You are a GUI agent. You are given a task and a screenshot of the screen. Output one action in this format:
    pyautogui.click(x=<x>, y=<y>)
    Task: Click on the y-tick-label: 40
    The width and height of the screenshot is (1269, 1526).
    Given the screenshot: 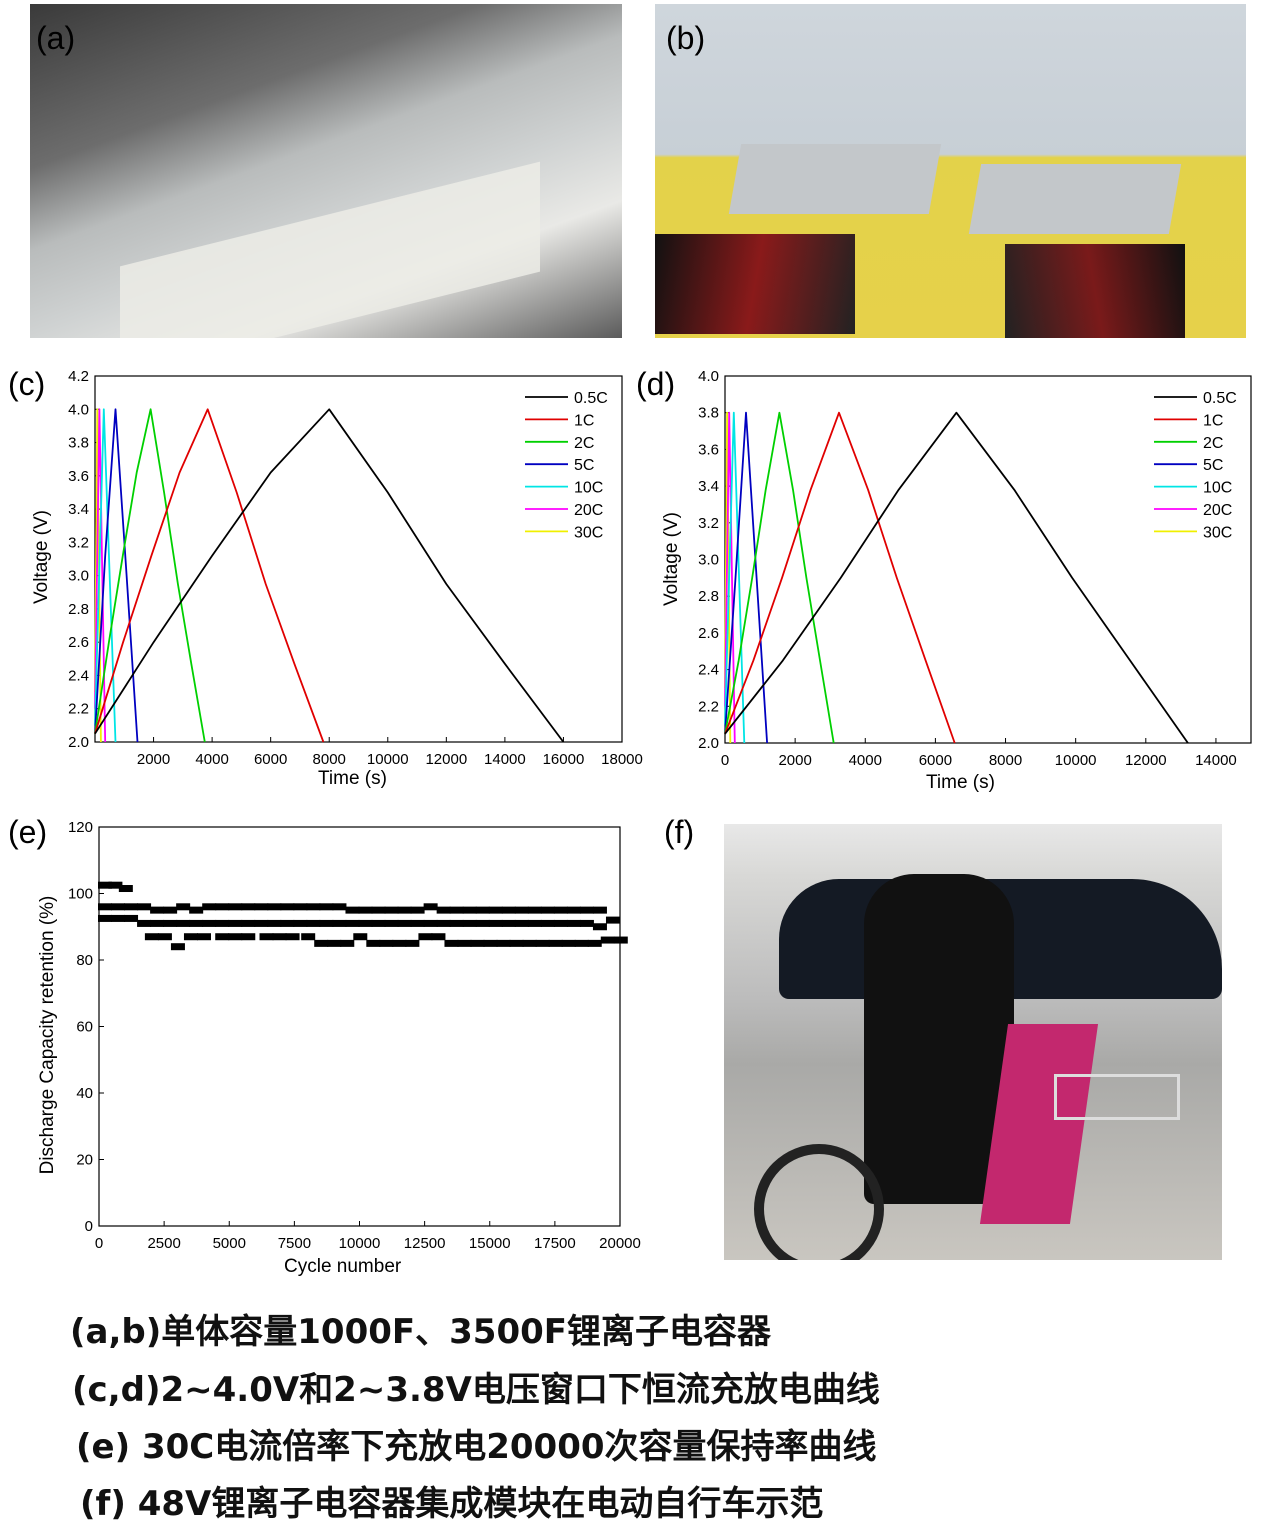 What is the action you would take?
    pyautogui.click(x=84, y=1093)
    